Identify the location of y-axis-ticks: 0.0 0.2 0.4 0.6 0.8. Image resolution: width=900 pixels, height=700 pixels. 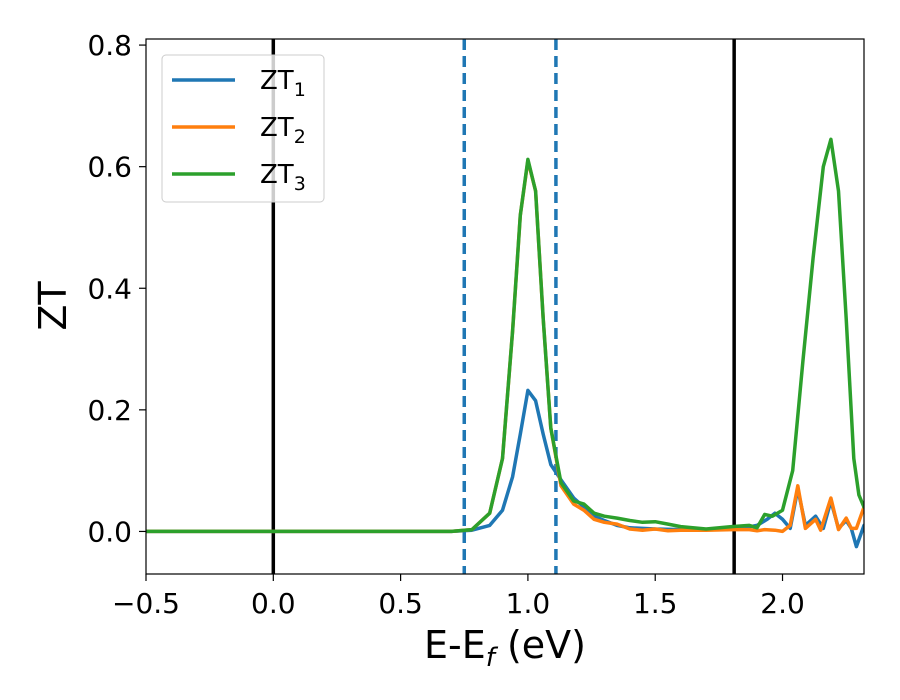
(116, 288).